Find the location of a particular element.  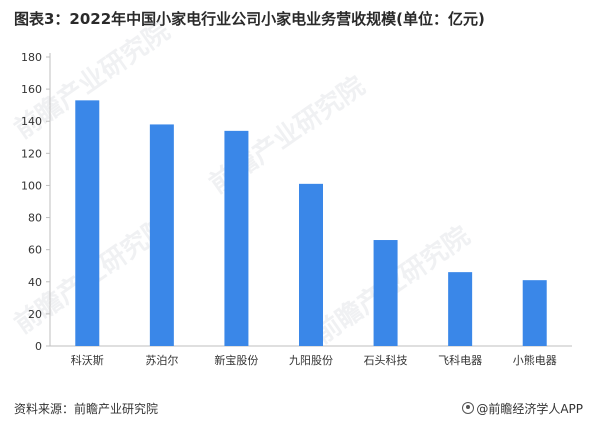

category-labels: 科沃斯 苏泊尔 新宝股份 九阳股份 石头科技 飞科电器 小熊电器 is located at coordinates (314, 360).